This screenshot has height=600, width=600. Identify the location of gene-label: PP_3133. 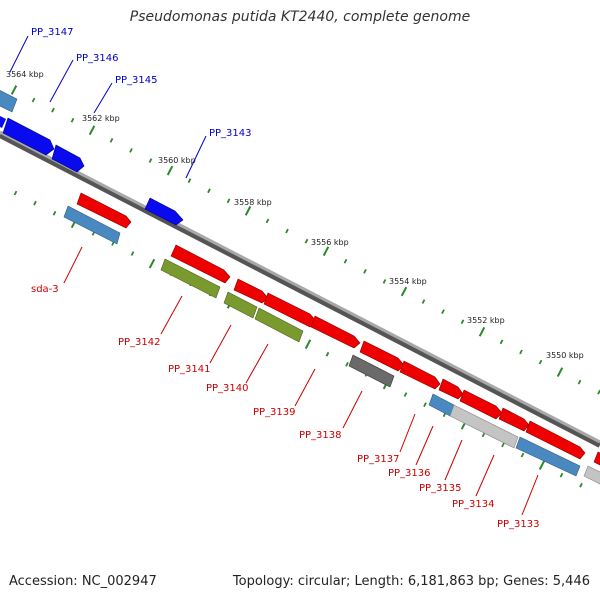
(518, 524).